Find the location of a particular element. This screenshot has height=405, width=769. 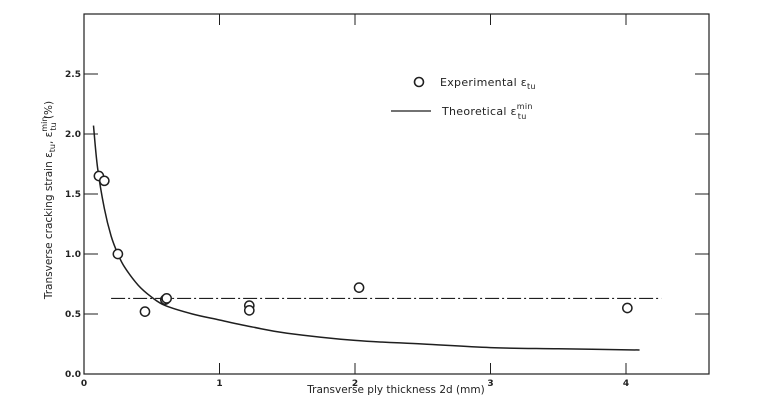

legend-item-experimental: Experimental εtu is located at coordinates (474, 83).